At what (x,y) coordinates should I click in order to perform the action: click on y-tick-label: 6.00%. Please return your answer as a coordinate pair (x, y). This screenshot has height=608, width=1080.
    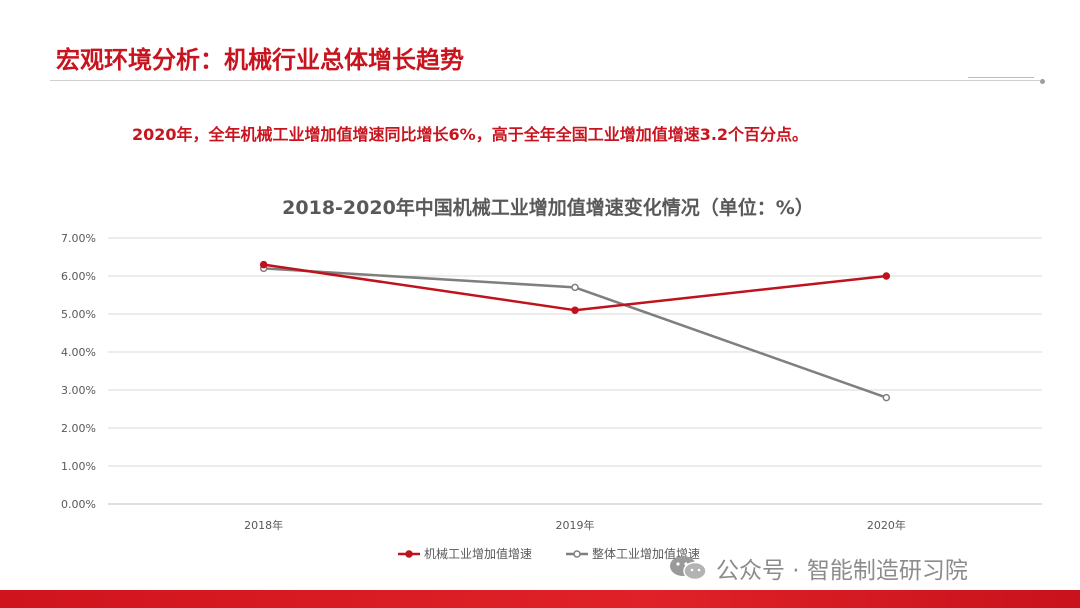
    Looking at the image, I should click on (78, 276).